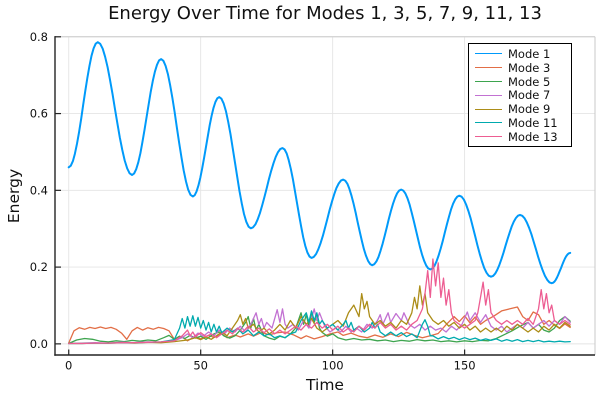  I want to click on x-tick-label: 50, so click(200, 366).